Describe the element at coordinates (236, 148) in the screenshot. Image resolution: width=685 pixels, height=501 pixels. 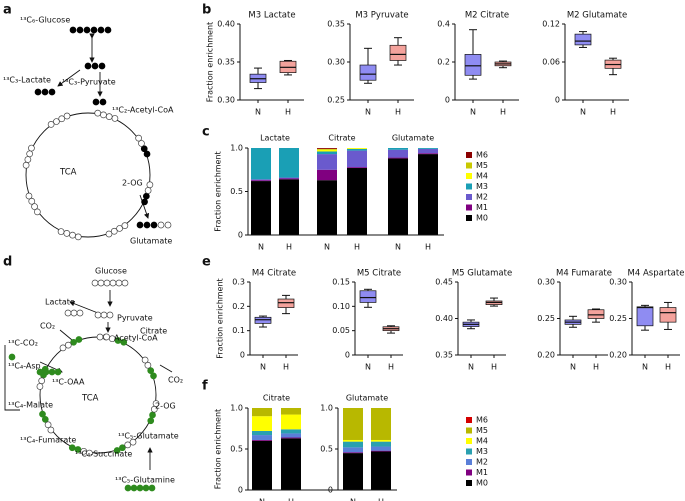
I see `y-tick-label: 1.0` at that location.